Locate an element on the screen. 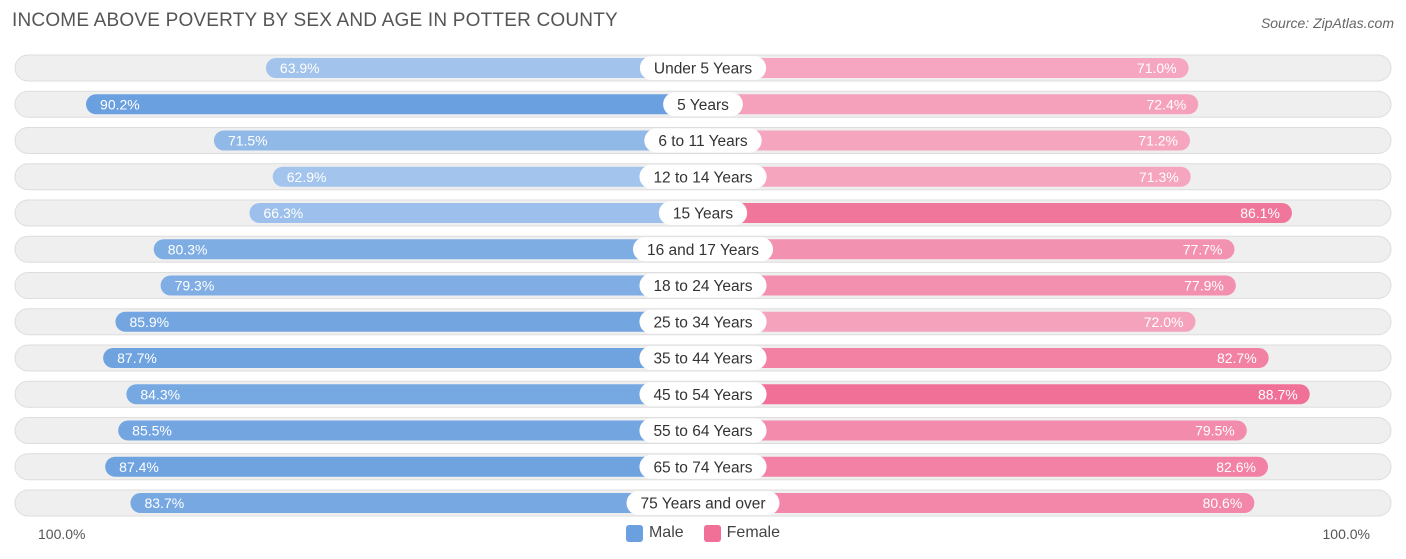 The image size is (1406, 559). category-label: 18 to 24 Years is located at coordinates (702, 286).